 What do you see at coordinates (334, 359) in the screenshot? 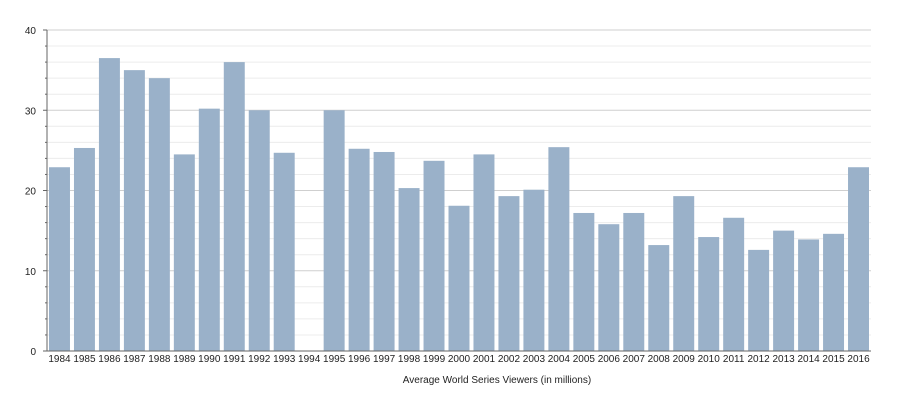
I see `x-tick-label: 1995` at bounding box center [334, 359].